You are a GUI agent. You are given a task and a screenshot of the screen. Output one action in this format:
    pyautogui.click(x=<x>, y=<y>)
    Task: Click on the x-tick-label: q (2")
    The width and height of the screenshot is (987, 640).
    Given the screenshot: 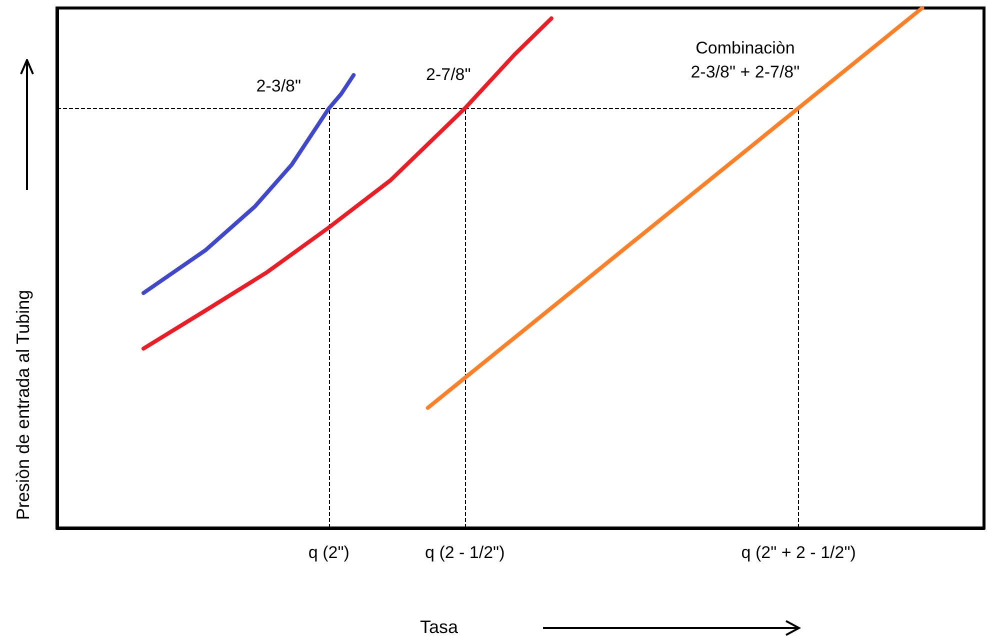 What is the action you would take?
    pyautogui.click(x=329, y=552)
    